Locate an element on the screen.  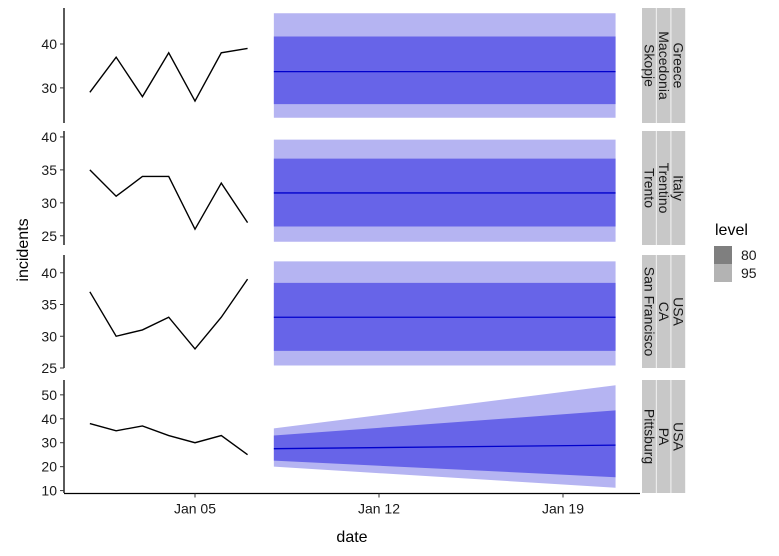
facet-strip-label: Italy is located at coordinates (679, 188).